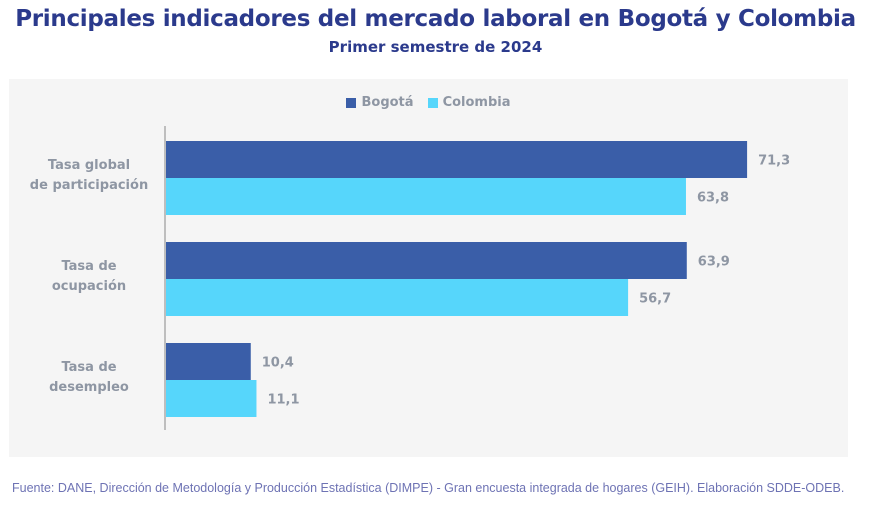 The height and width of the screenshot is (514, 871). I want to click on data-label: 56,7, so click(655, 299).